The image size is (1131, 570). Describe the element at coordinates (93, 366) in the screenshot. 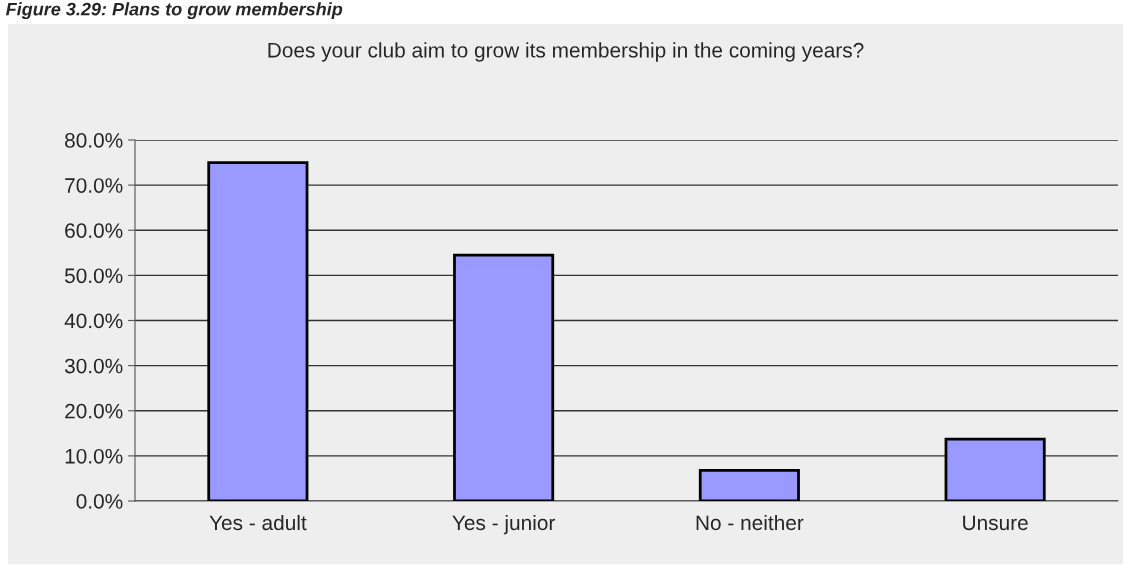

I see `y-tick-label: 30.0%` at that location.